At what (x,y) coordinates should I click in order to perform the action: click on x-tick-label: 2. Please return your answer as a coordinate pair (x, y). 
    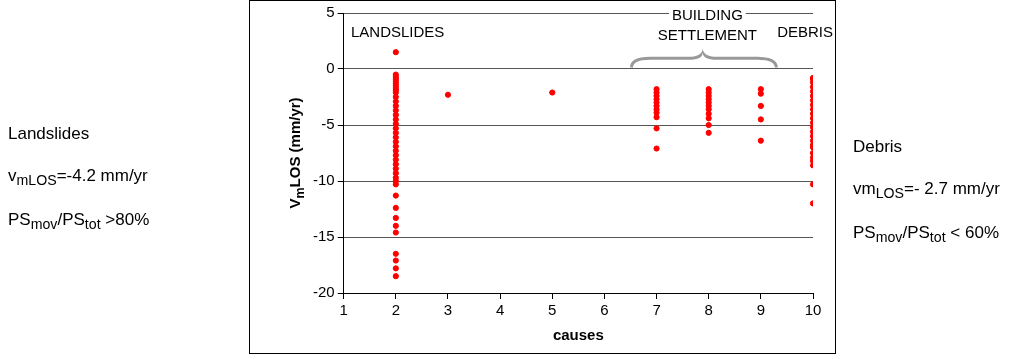
    Looking at the image, I should click on (395, 310).